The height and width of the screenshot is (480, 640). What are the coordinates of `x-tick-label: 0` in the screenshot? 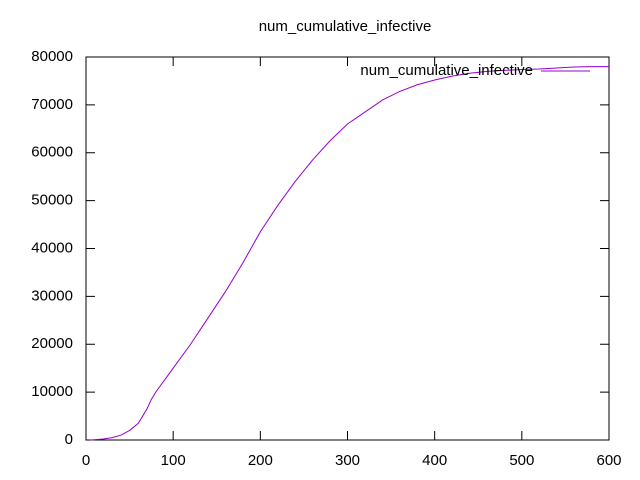 It's located at (86, 460).